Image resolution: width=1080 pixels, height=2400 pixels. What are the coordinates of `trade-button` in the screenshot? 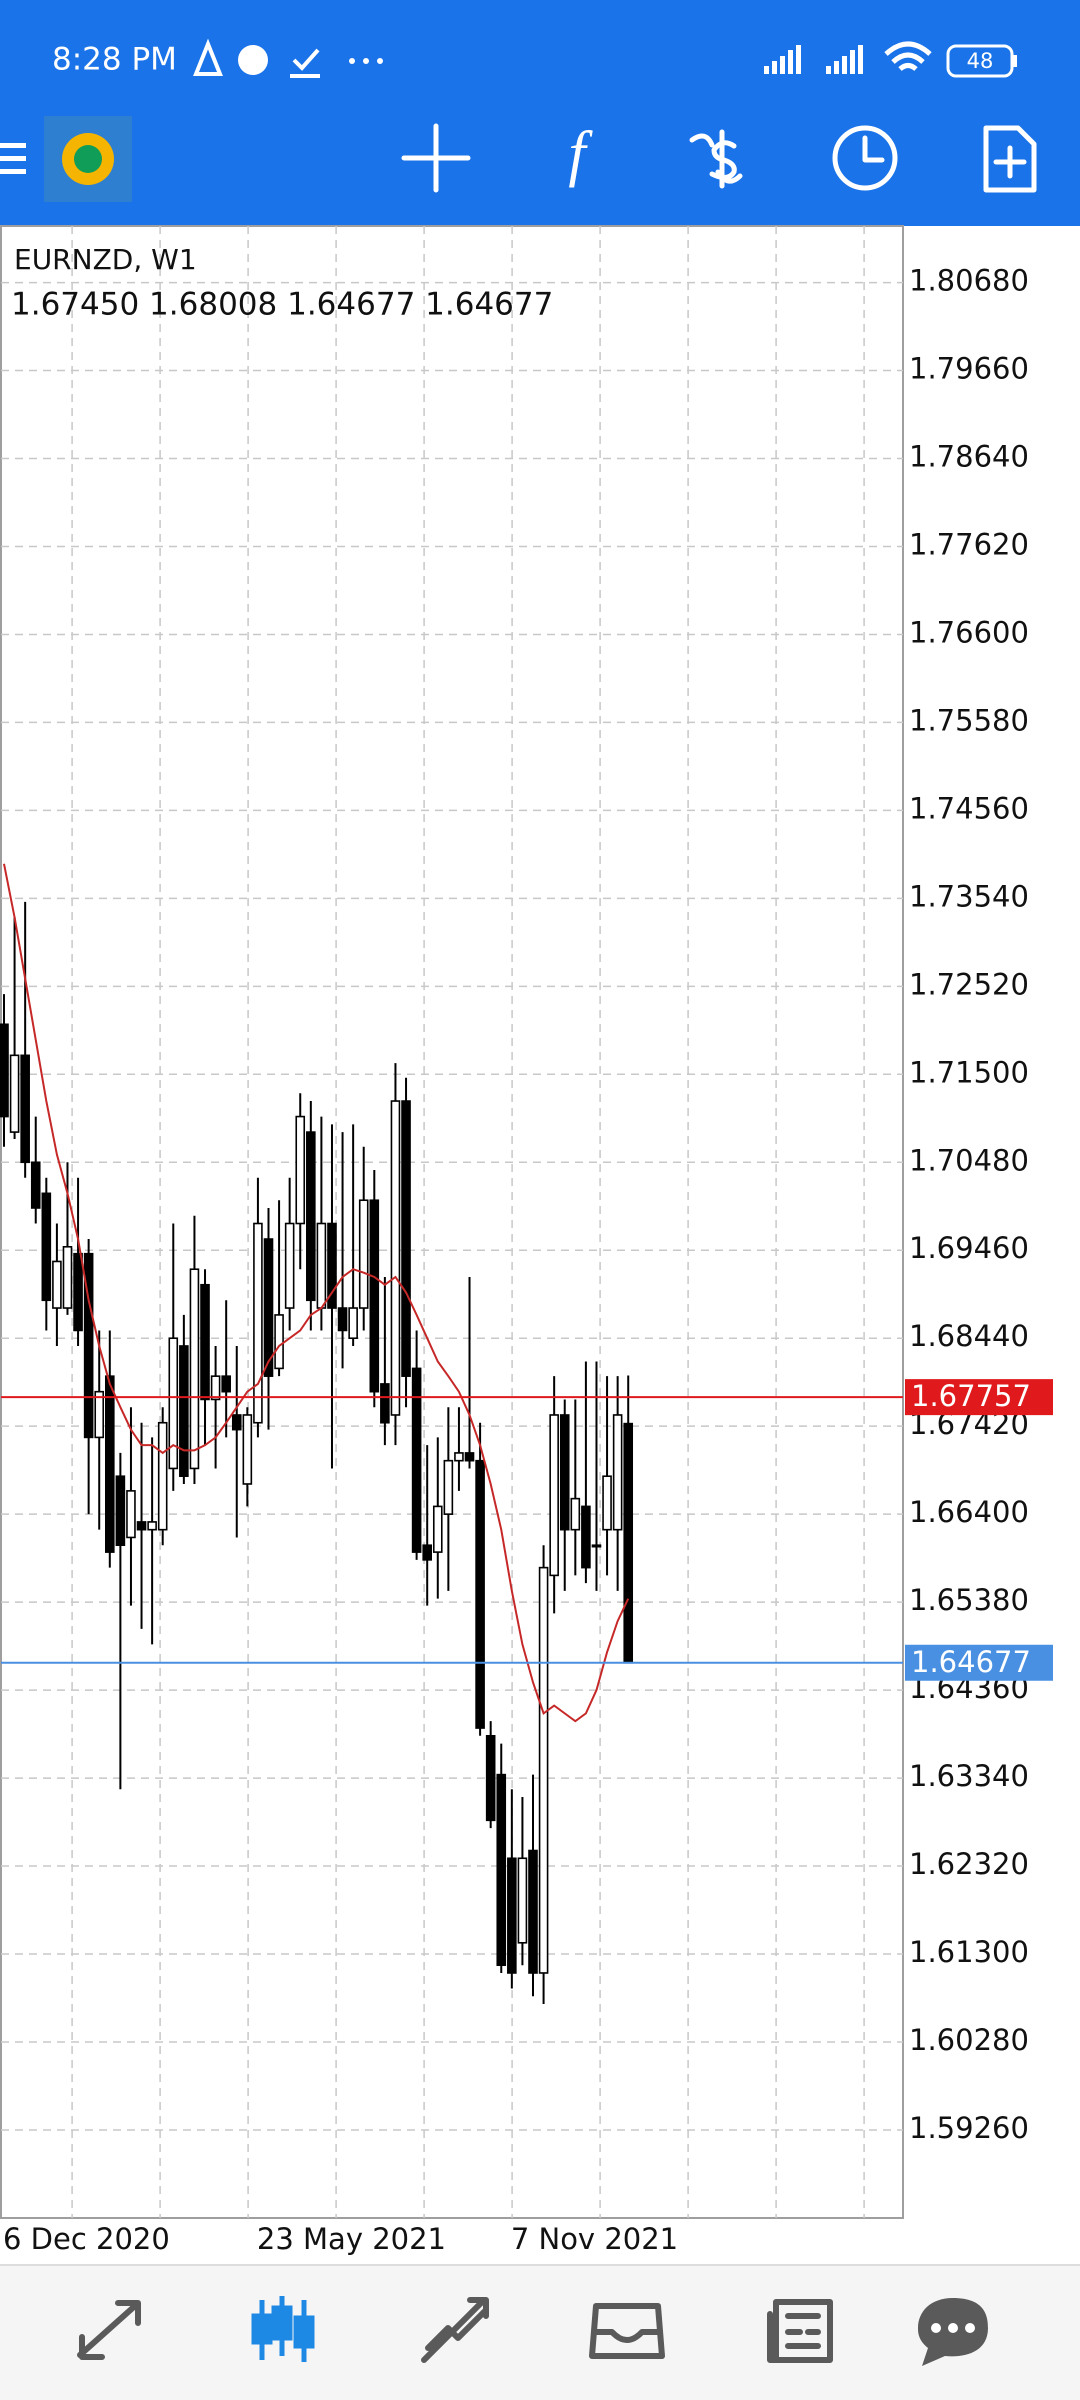 It's located at (716, 159).